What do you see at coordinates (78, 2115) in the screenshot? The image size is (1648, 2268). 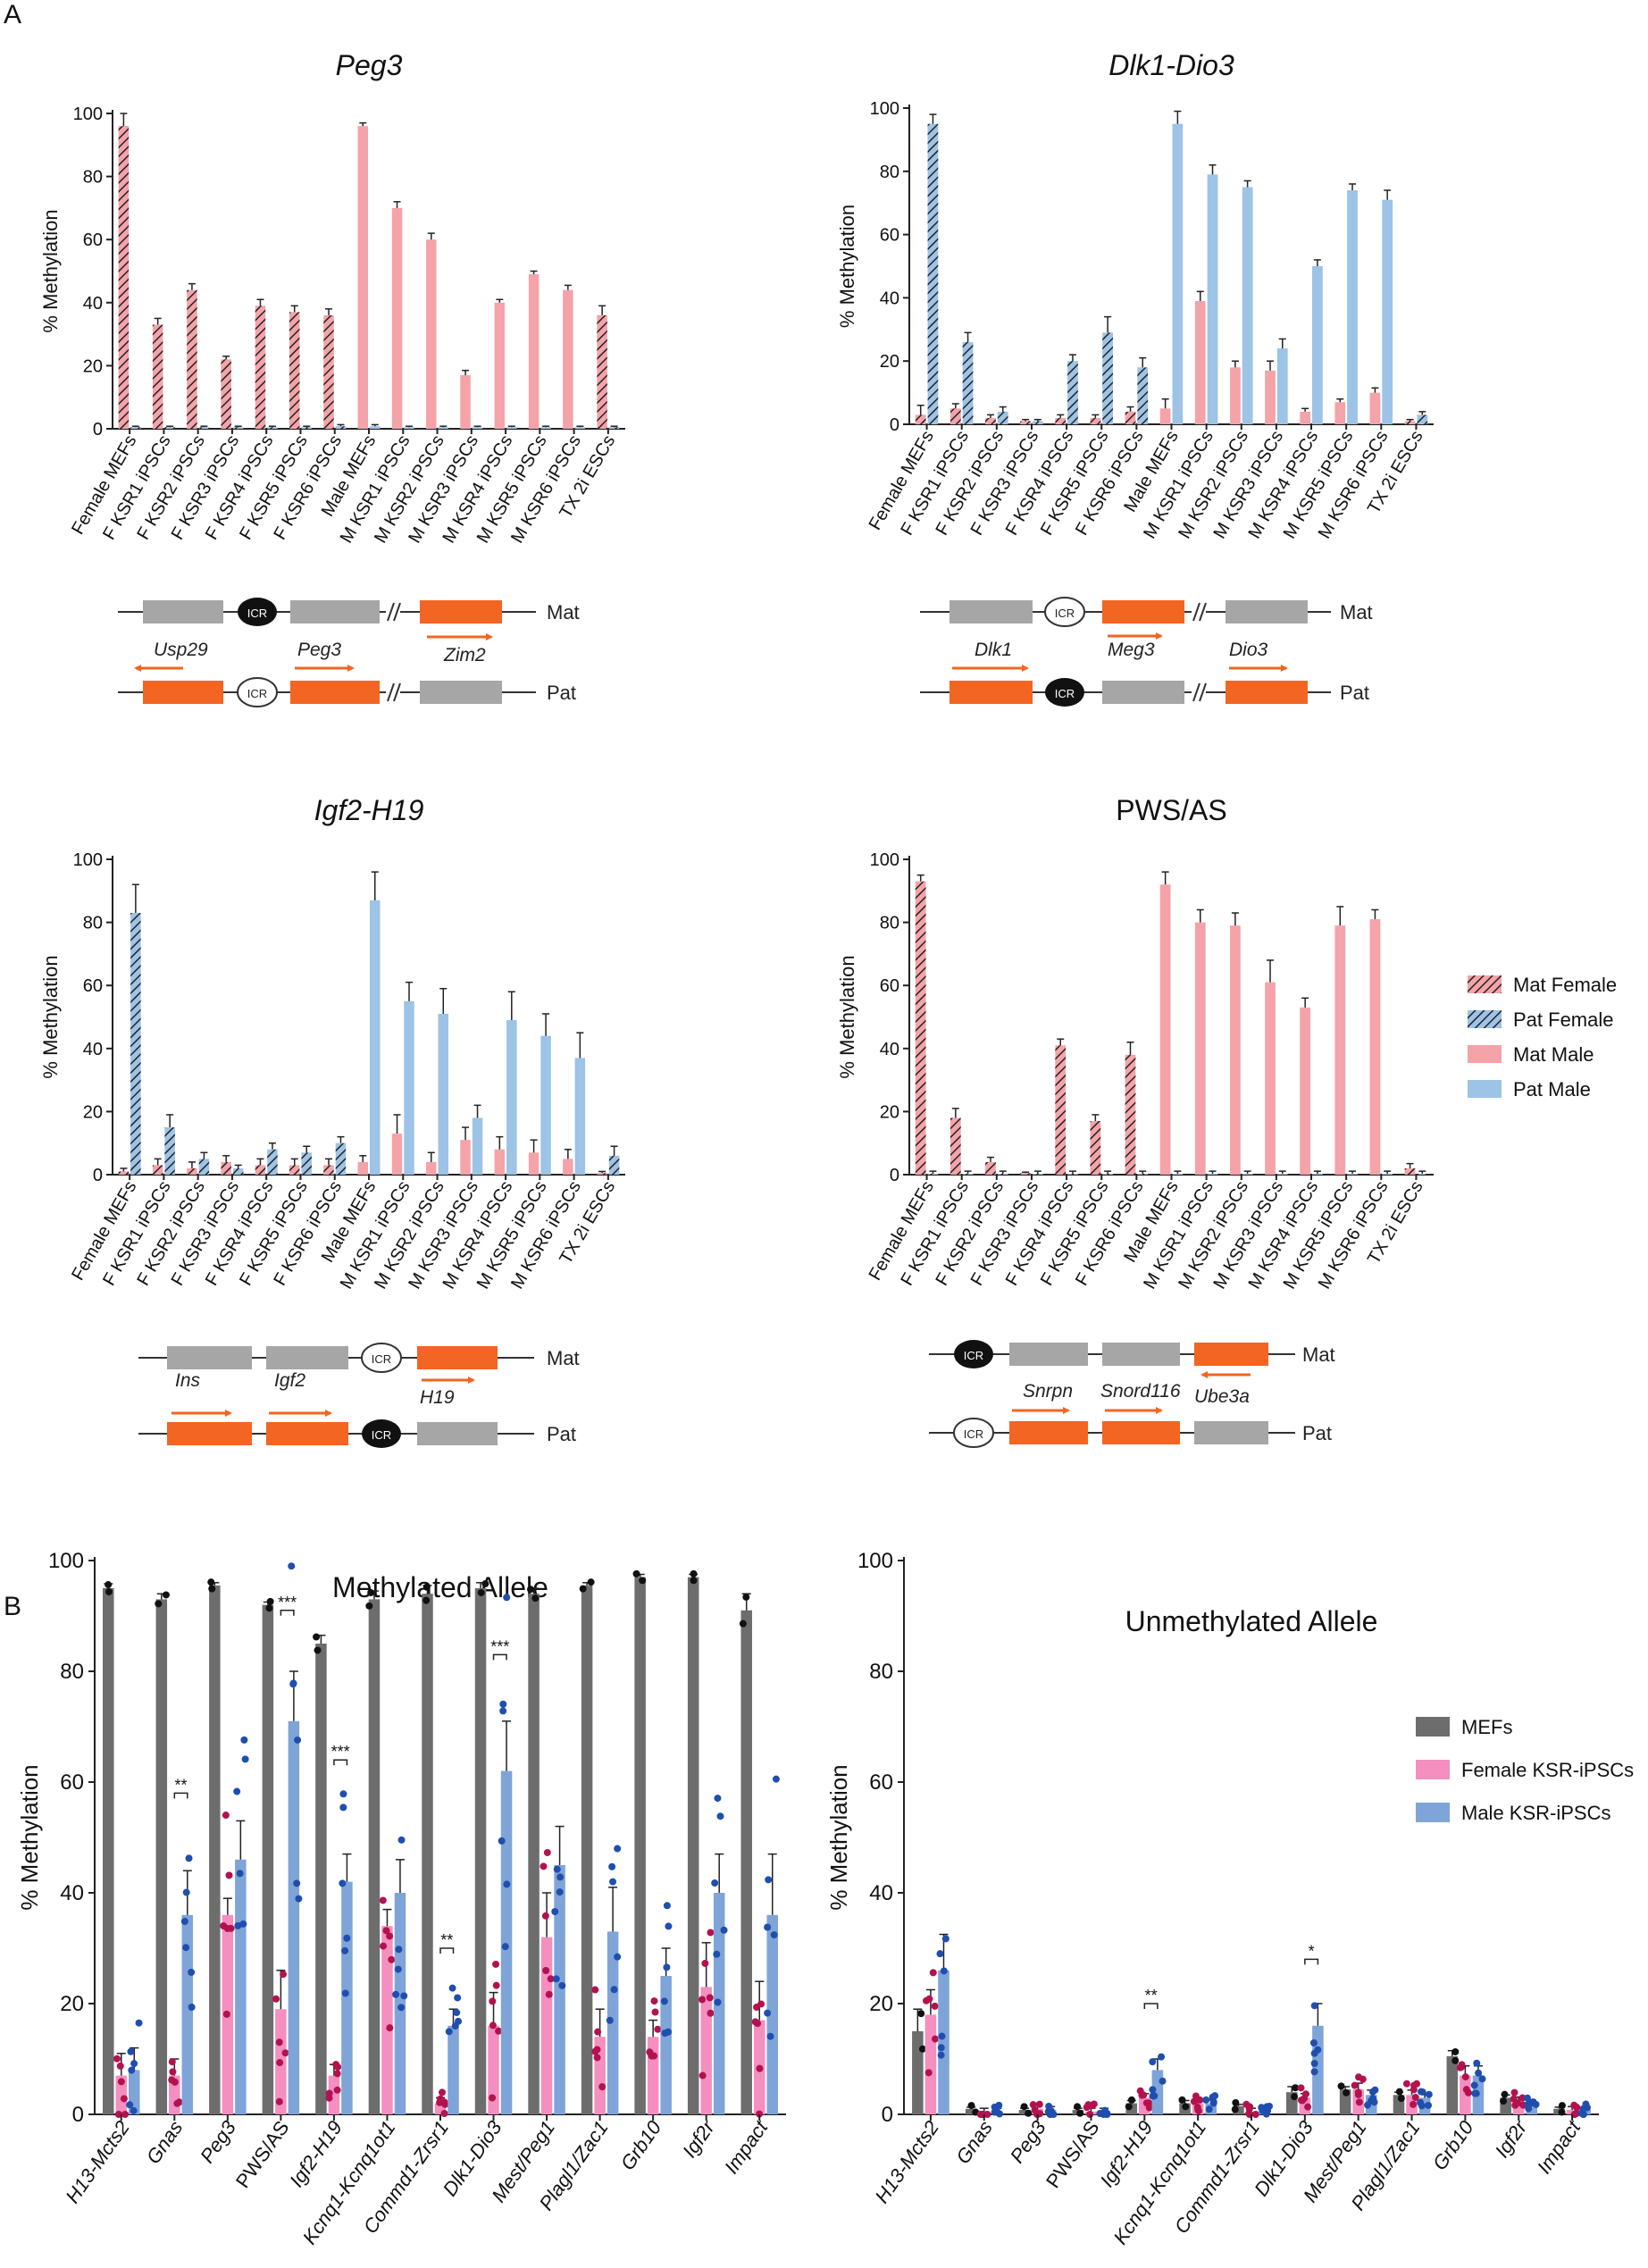 I see `y-tick-label: 0` at bounding box center [78, 2115].